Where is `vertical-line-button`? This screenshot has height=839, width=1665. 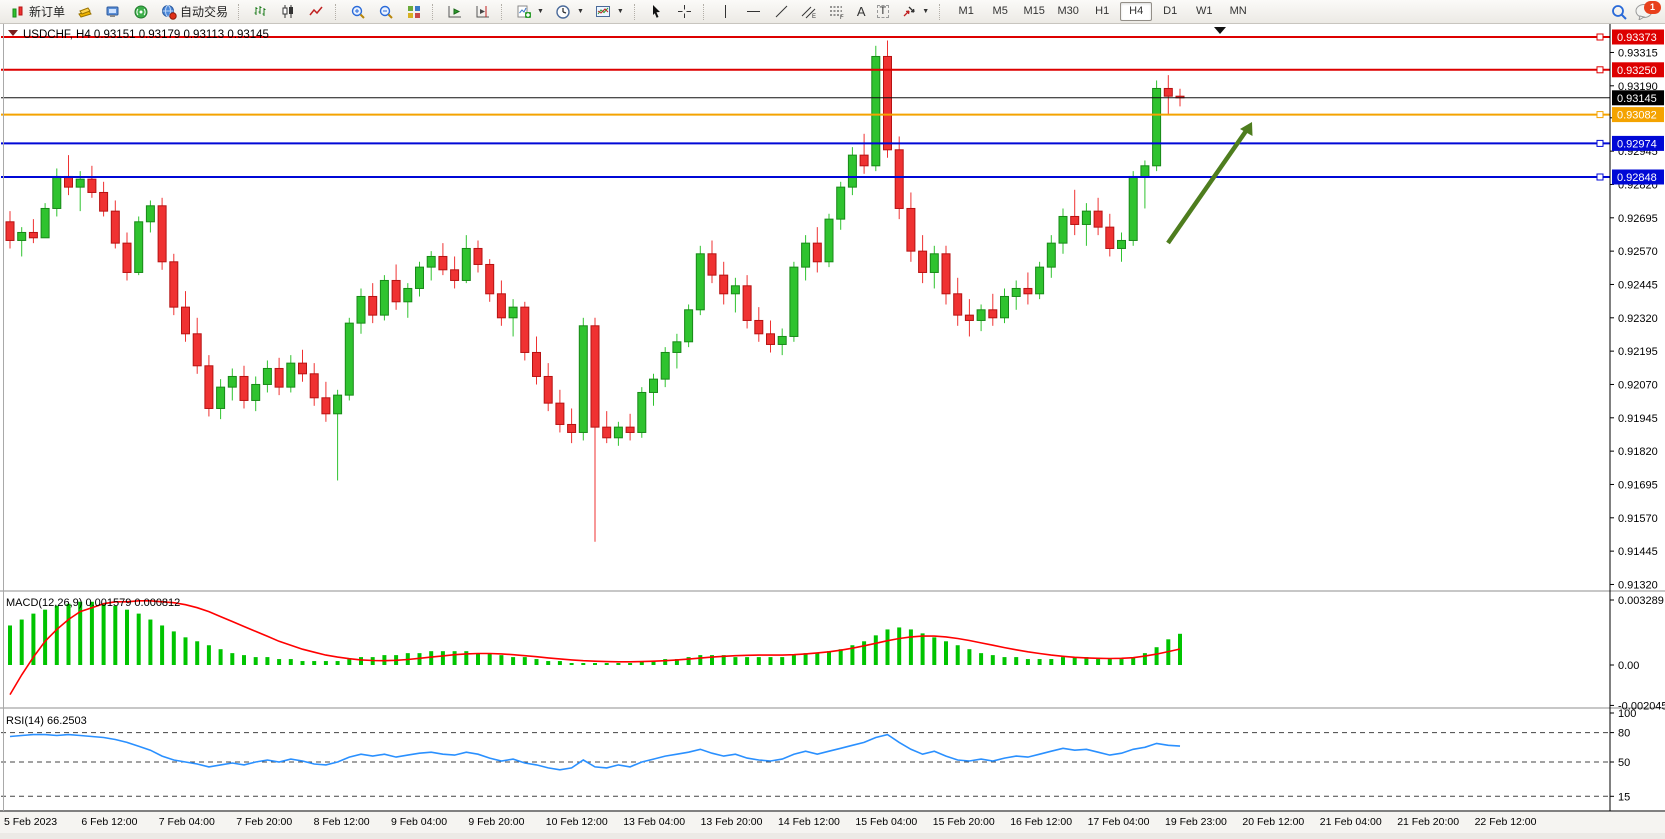
vertical-line-button is located at coordinates (725, 12).